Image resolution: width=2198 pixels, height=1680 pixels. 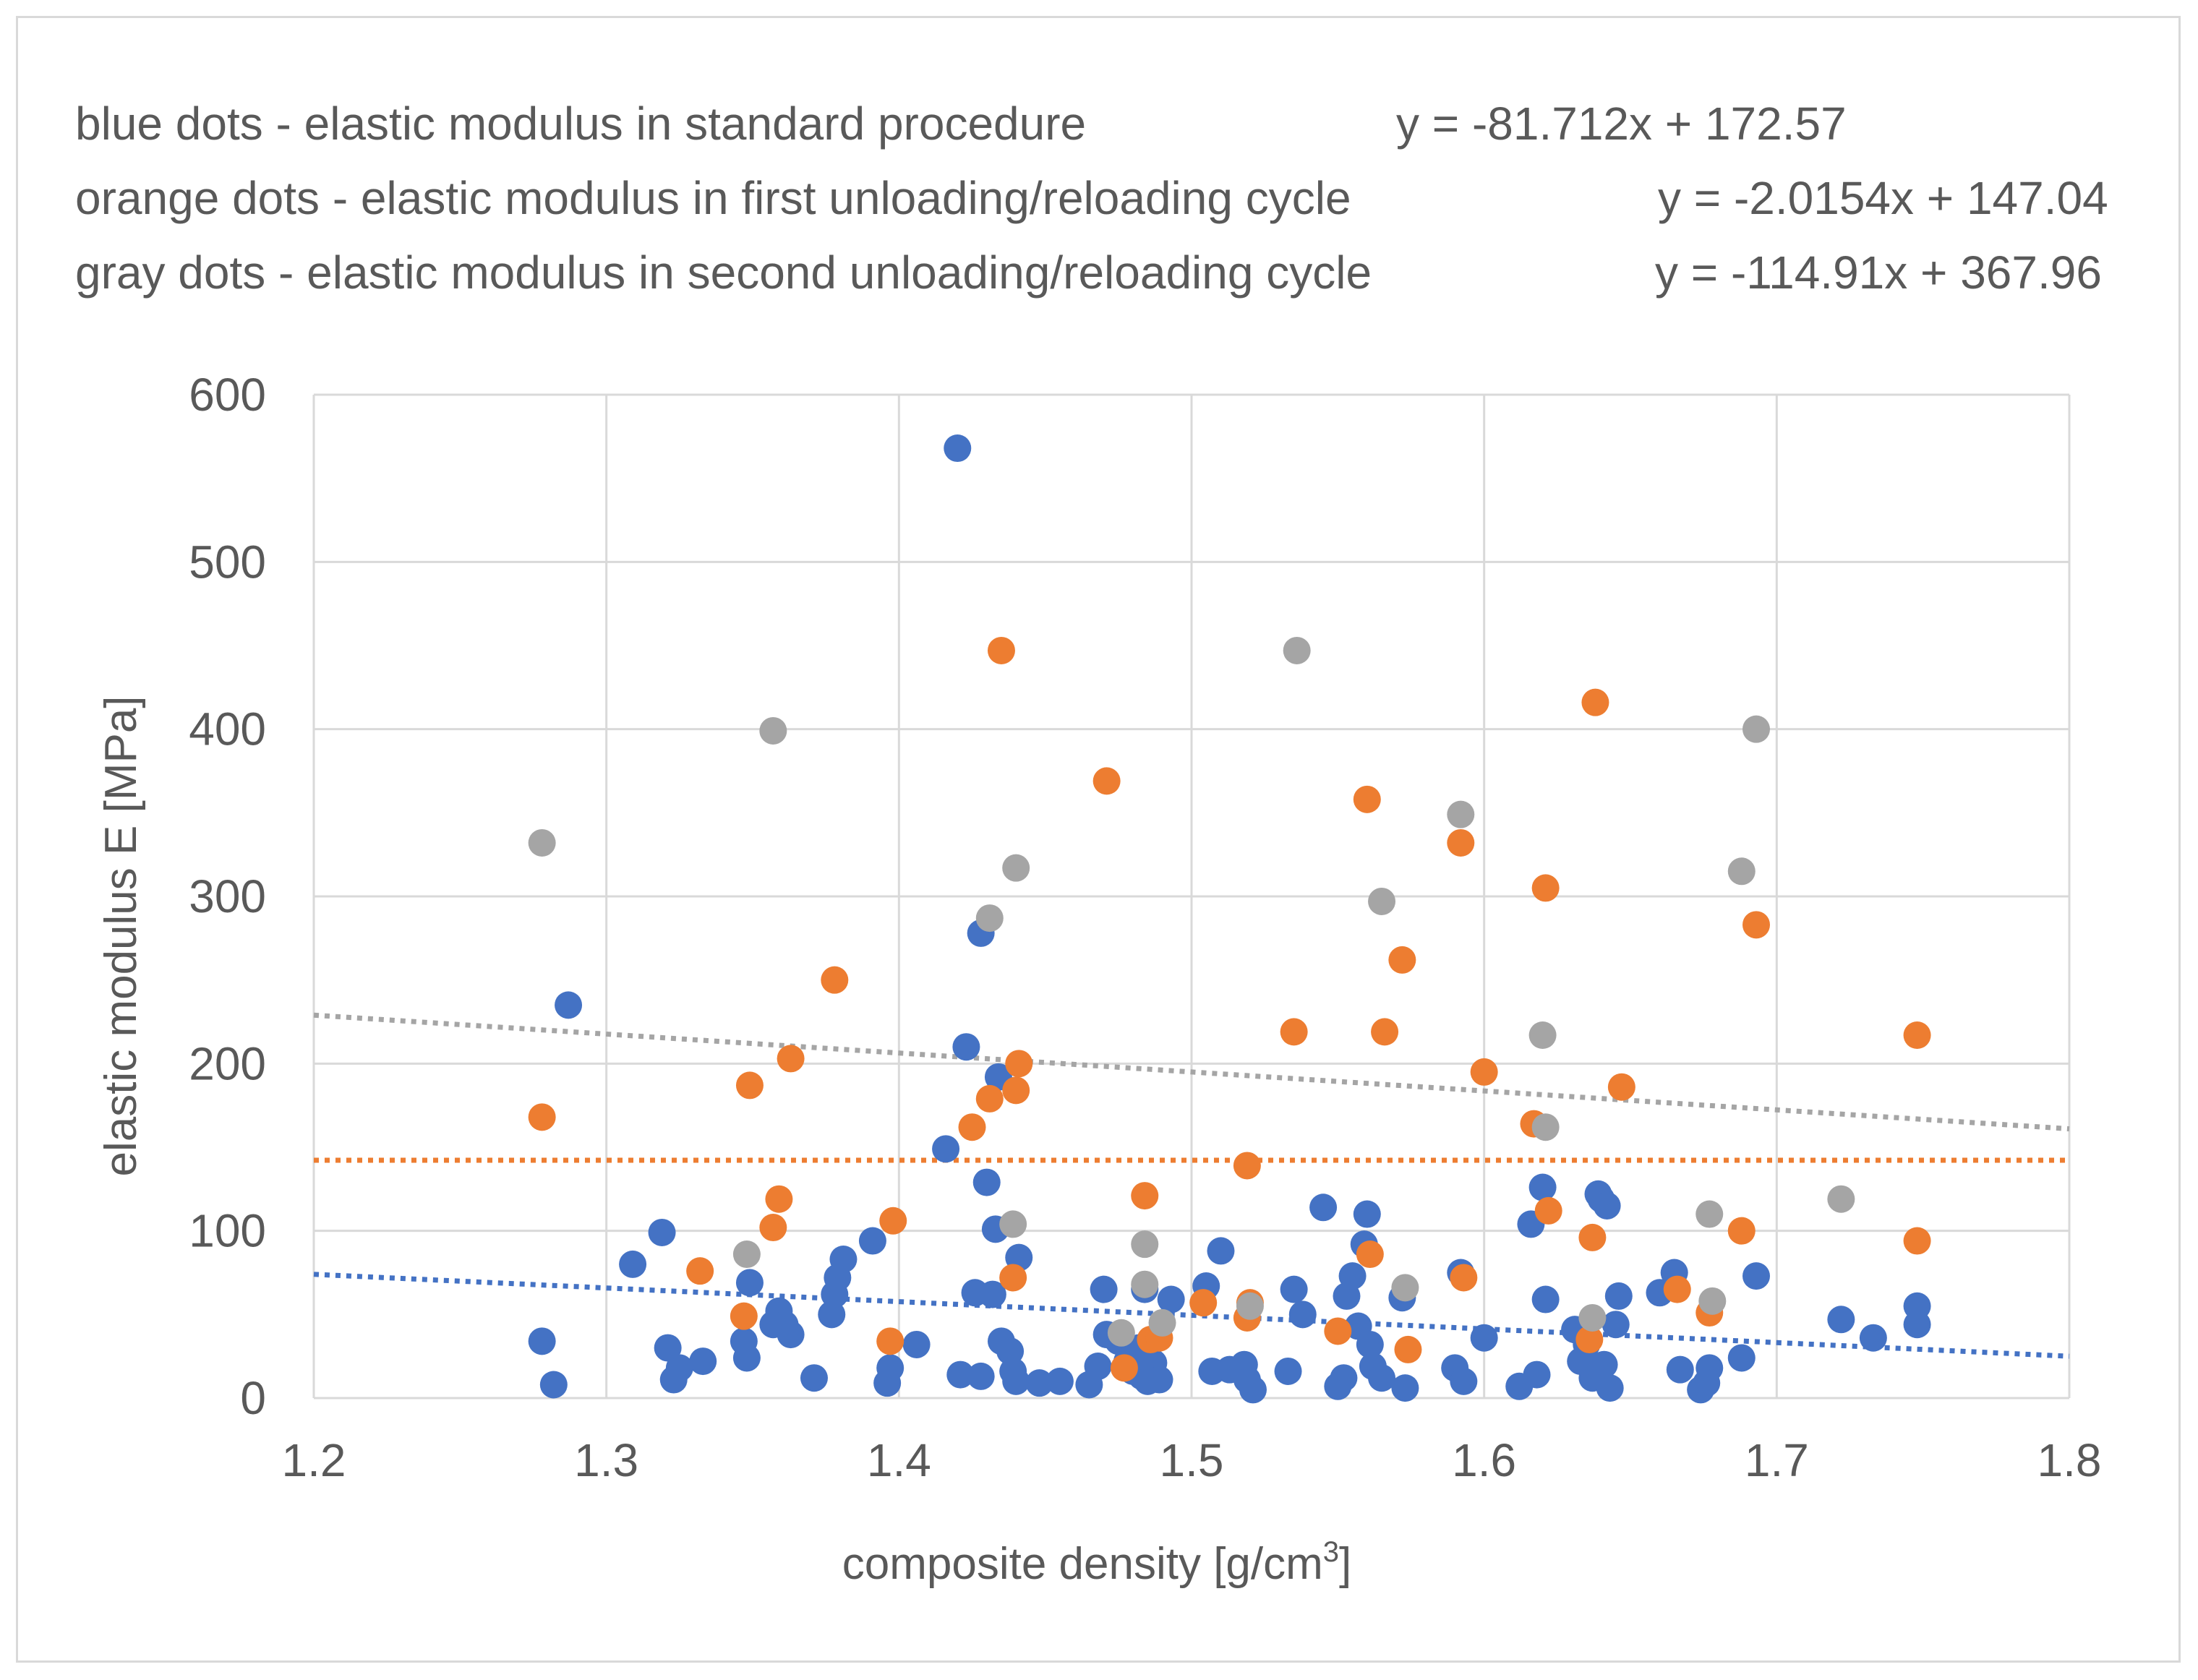 What do you see at coordinates (1878, 273) in the screenshot?
I see `equation-gray: y = -114.91x + 367.96` at bounding box center [1878, 273].